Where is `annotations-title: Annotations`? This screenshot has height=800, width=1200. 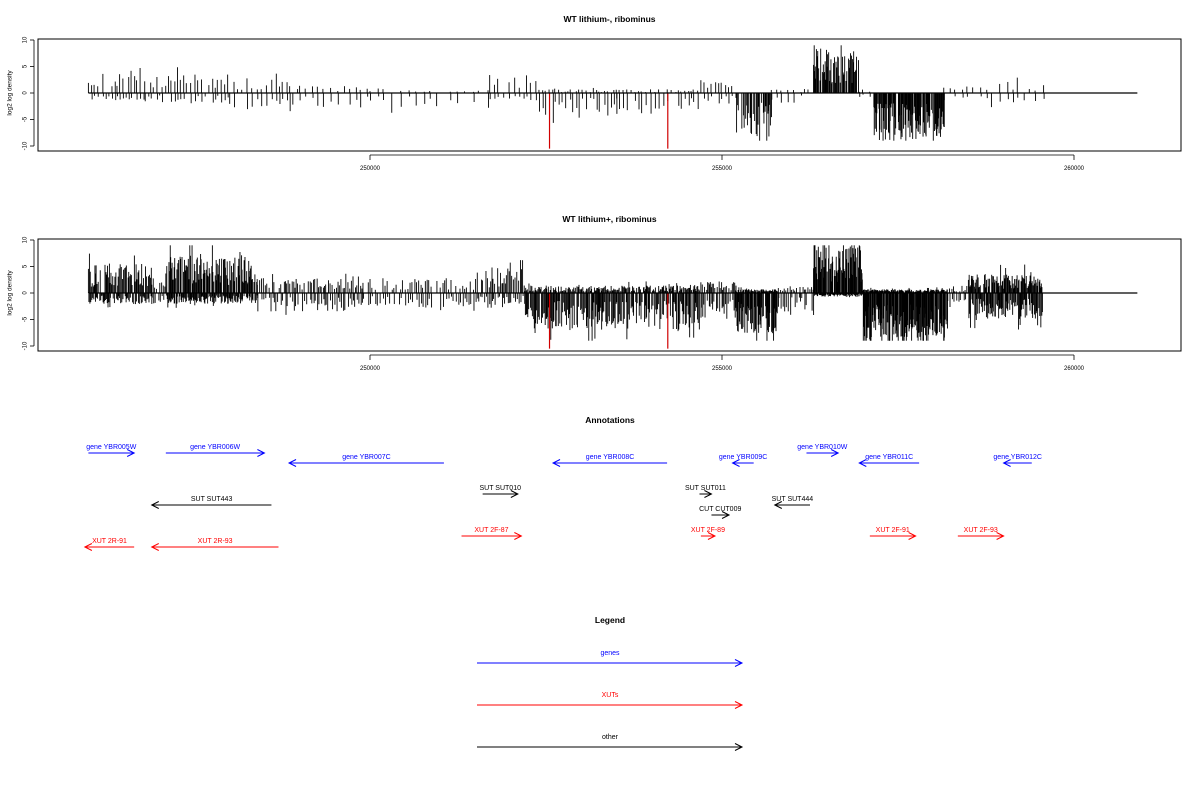
annotations-title: Annotations is located at coordinates (610, 420).